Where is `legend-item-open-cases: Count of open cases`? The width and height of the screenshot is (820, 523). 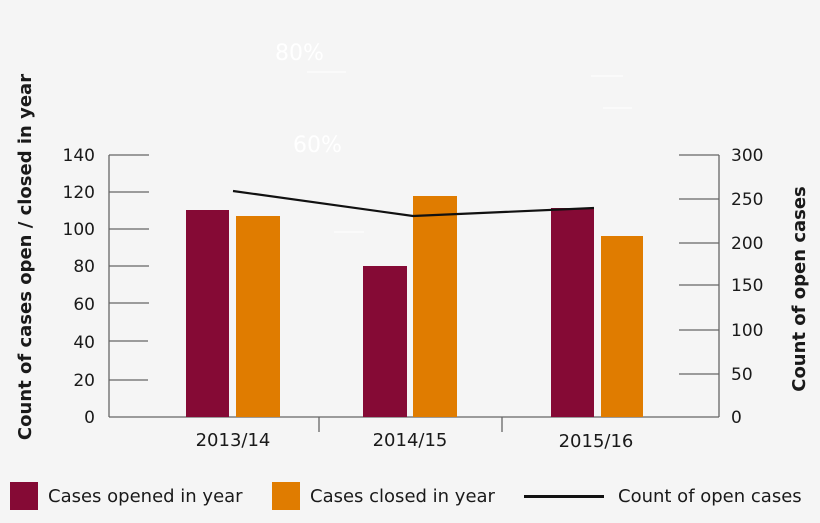 legend-item-open-cases: Count of open cases is located at coordinates (663, 496).